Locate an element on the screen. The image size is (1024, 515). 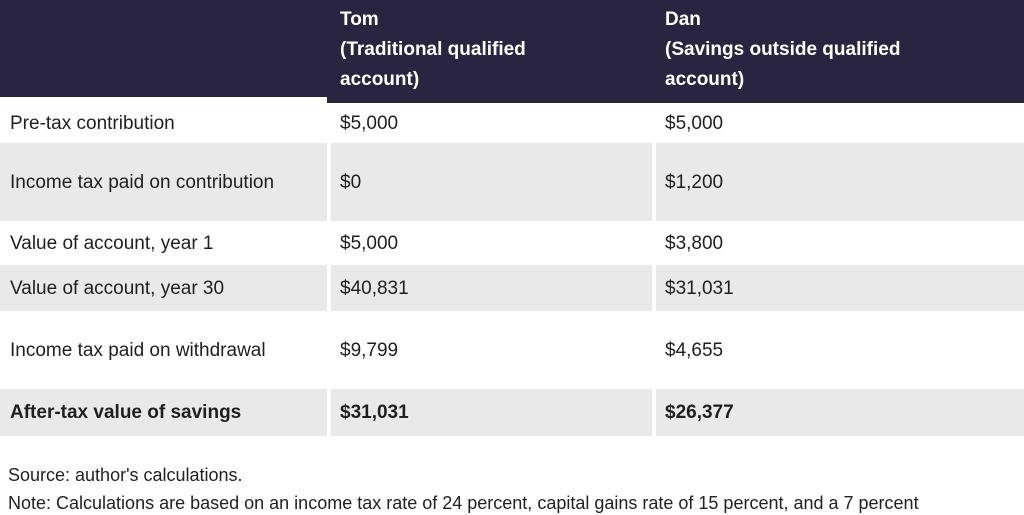
dan-value: $26,377 is located at coordinates (838, 412).